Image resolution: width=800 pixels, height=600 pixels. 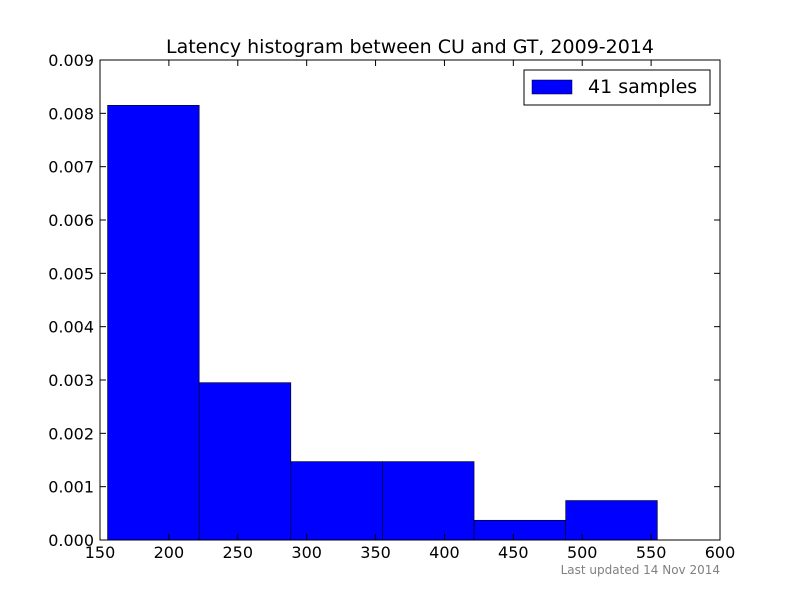 What do you see at coordinates (71, 540) in the screenshot?
I see `y-tick-label: 0.000` at bounding box center [71, 540].